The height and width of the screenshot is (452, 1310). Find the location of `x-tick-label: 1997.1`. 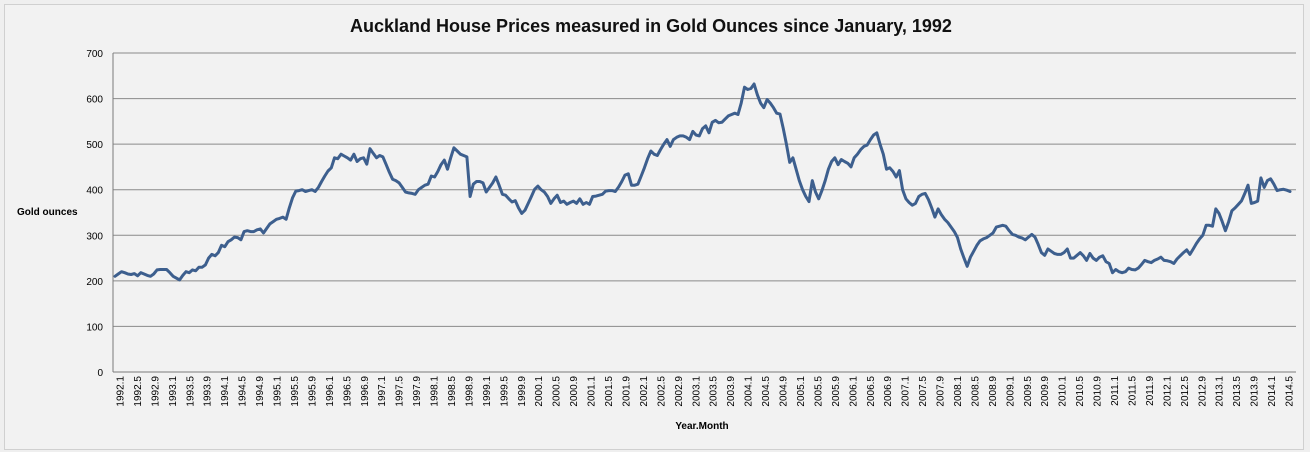

x-tick-label: 1997.1 is located at coordinates (382, 391).